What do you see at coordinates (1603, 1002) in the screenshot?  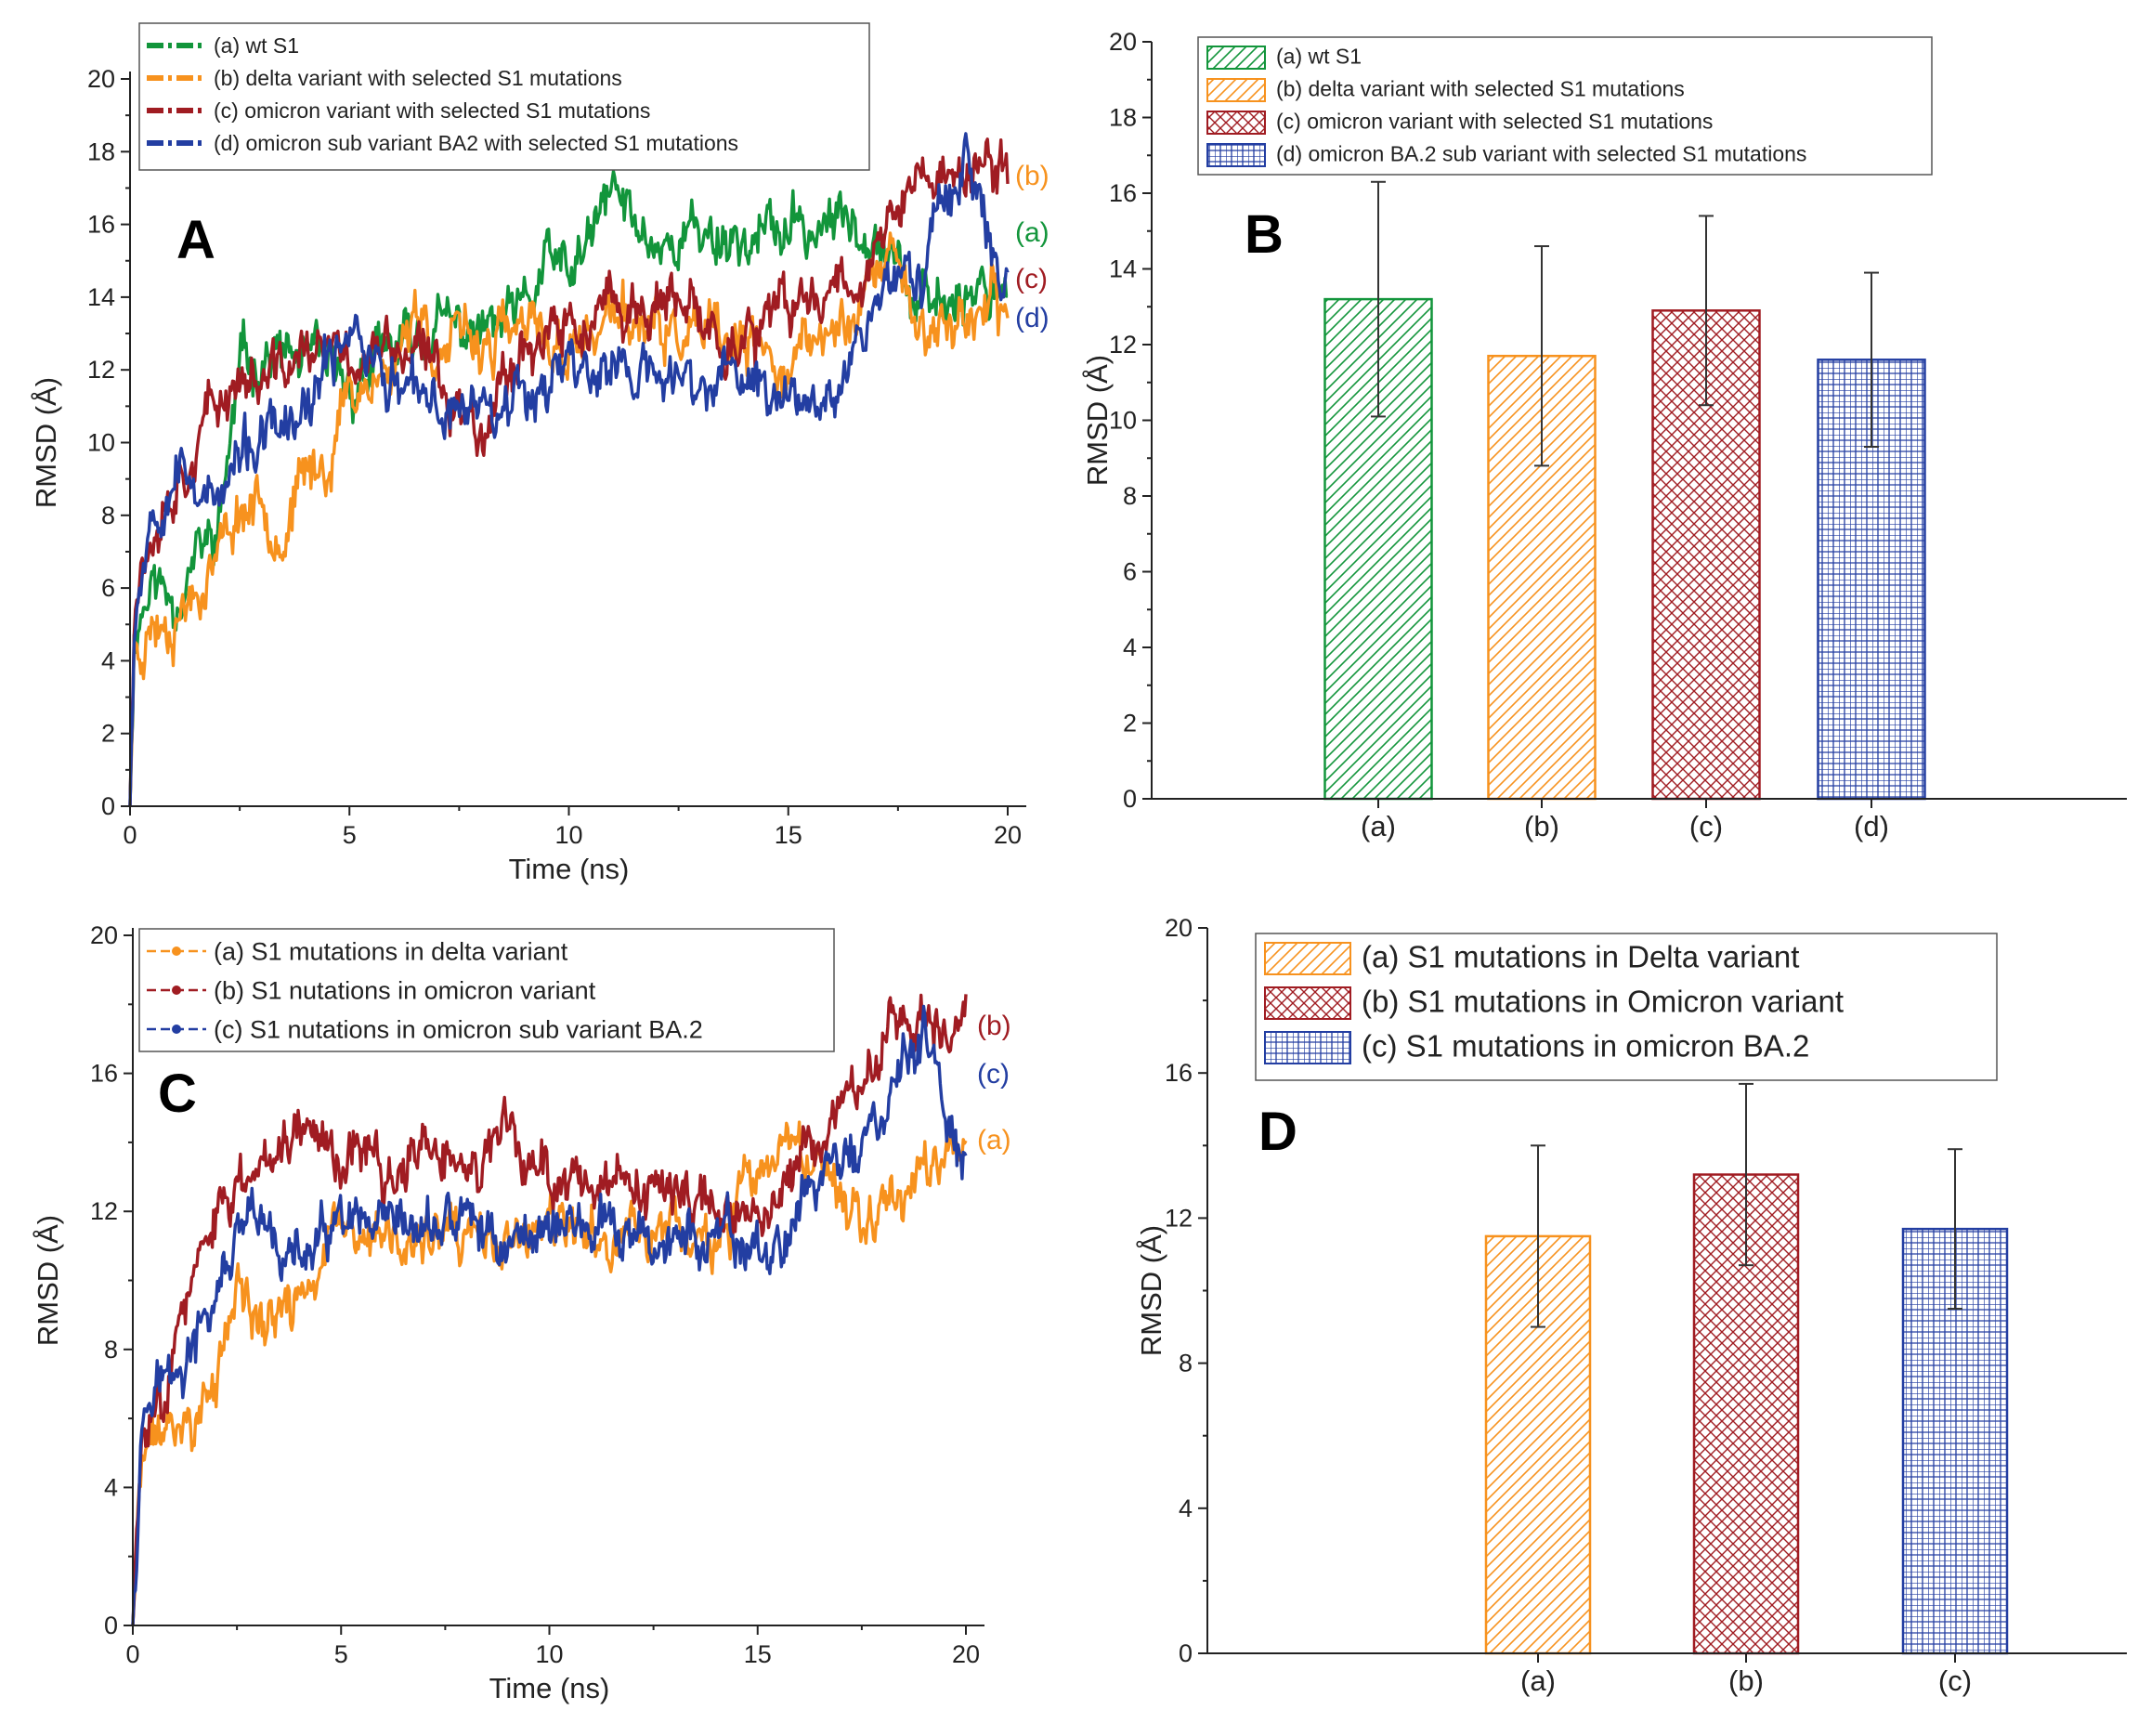 I see `legend-label-1: (b) S1 mutations in Omicron variant` at bounding box center [1603, 1002].